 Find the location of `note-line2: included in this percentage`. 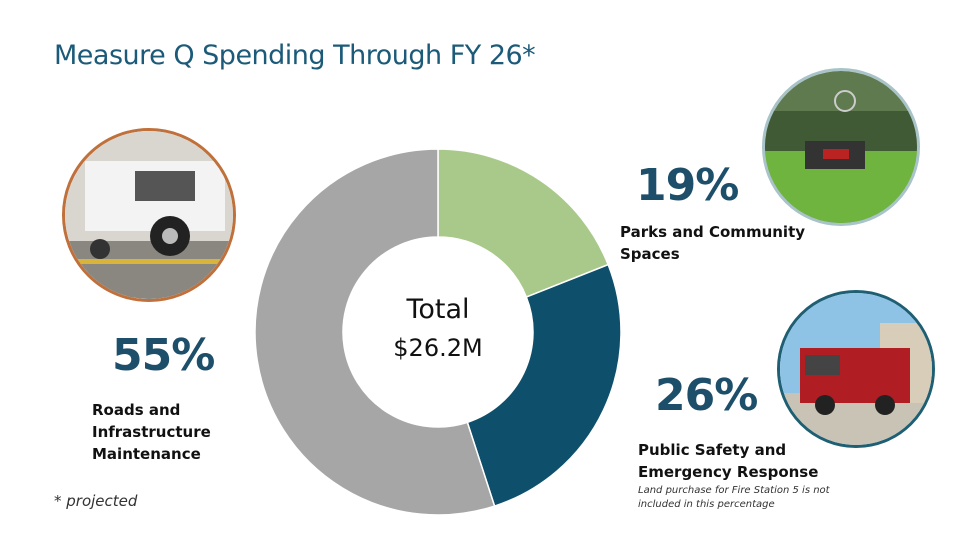

note-line2: included in this percentage is located at coordinates (706, 504).